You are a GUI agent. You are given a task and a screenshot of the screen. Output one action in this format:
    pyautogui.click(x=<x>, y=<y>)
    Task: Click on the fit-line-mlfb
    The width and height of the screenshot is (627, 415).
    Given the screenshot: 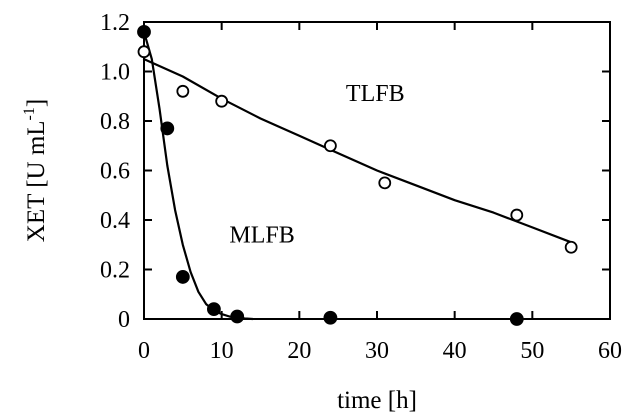 What is the action you would take?
    pyautogui.click(x=198, y=175)
    